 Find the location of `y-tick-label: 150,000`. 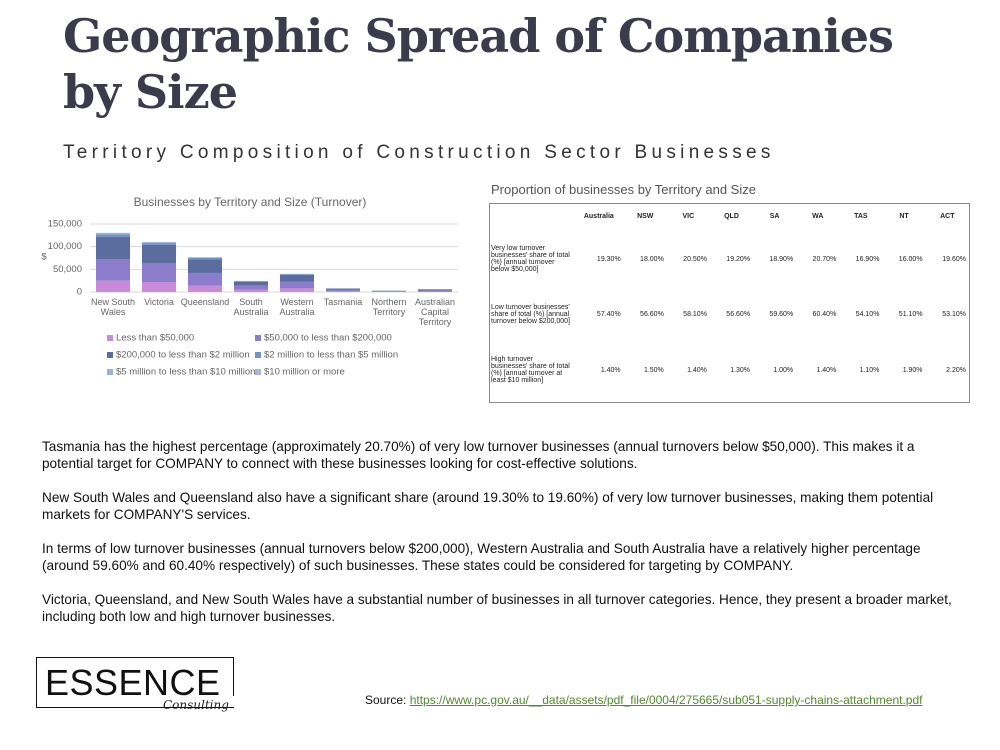

y-tick-label: 150,000 is located at coordinates (65, 224).